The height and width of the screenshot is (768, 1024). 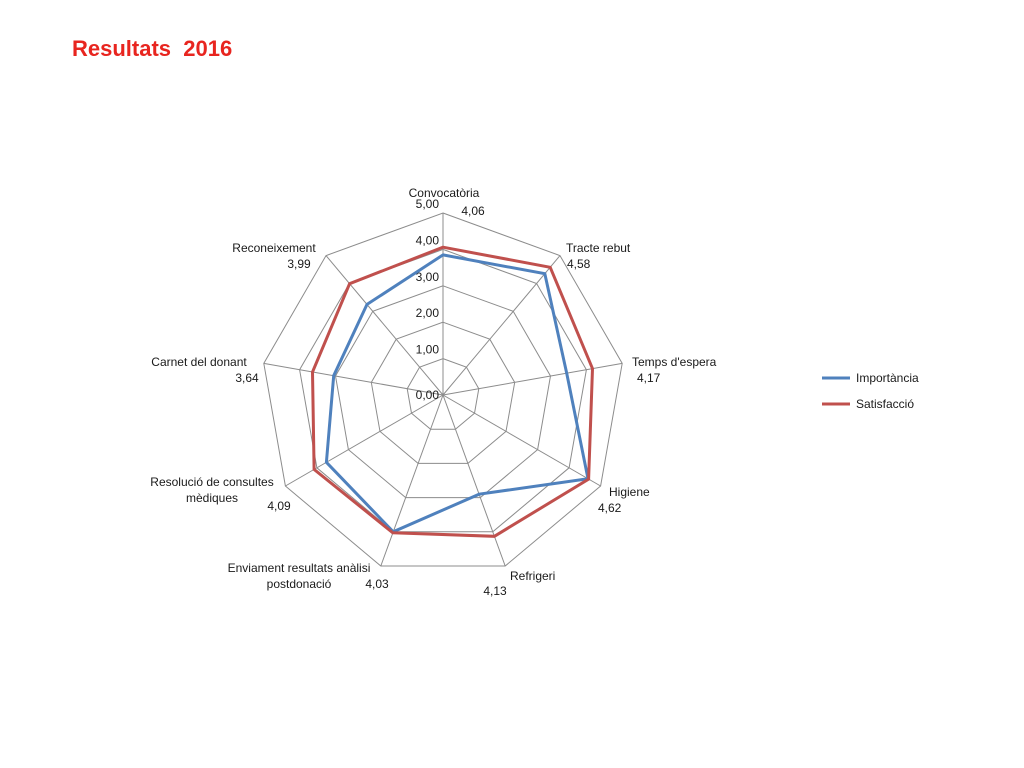 What do you see at coordinates (532, 576) in the screenshot?
I see `category-label: Refrigeri` at bounding box center [532, 576].